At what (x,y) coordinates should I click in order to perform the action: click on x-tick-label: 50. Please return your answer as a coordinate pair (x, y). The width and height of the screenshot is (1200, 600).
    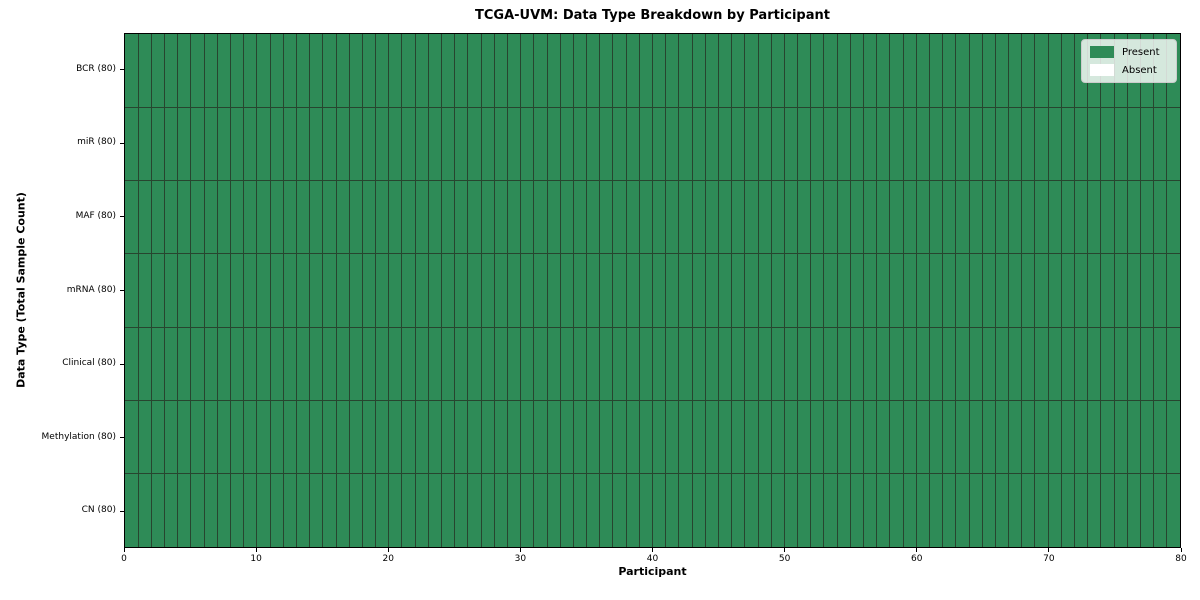
    Looking at the image, I should click on (784, 559).